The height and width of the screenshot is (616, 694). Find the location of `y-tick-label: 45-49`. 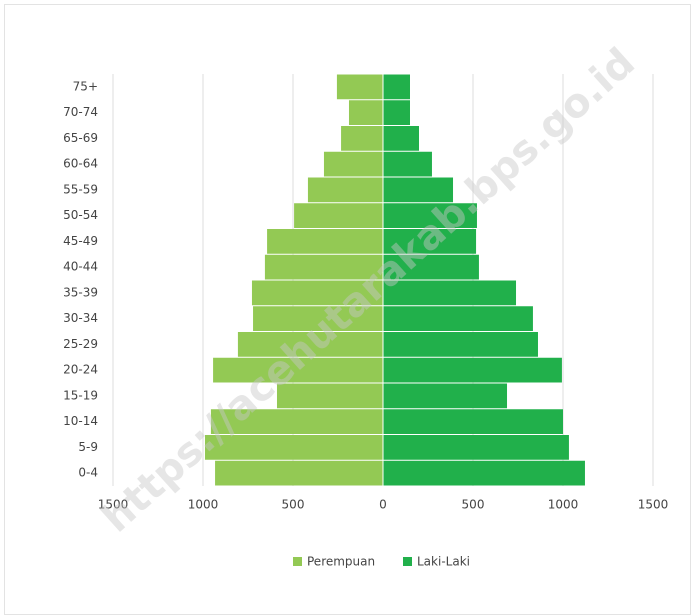

y-tick-label: 45-49 is located at coordinates (80, 241).